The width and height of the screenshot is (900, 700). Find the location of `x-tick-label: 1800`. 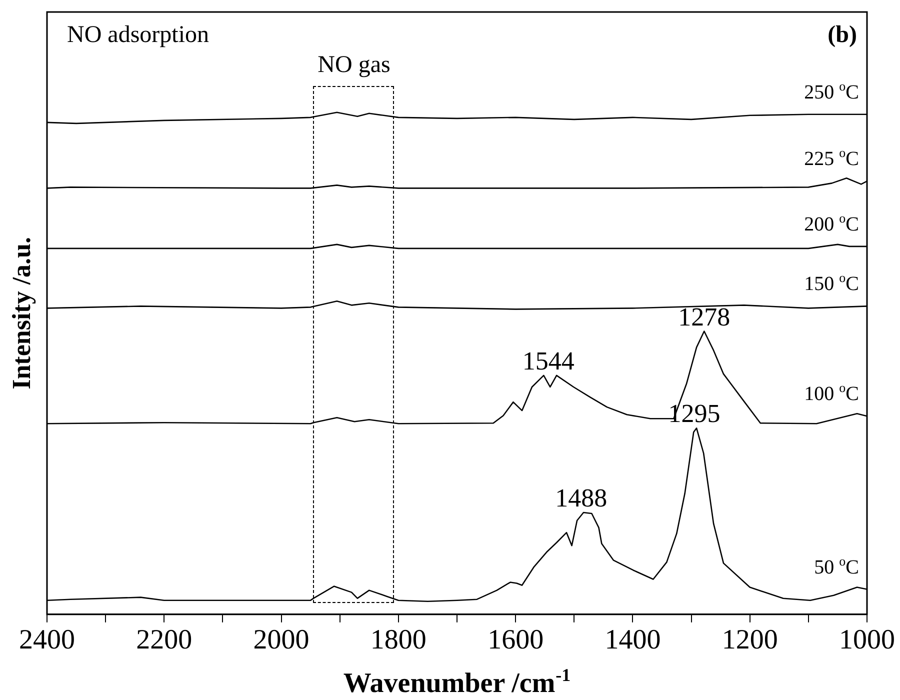

x-tick-label: 1800 is located at coordinates (398, 640).